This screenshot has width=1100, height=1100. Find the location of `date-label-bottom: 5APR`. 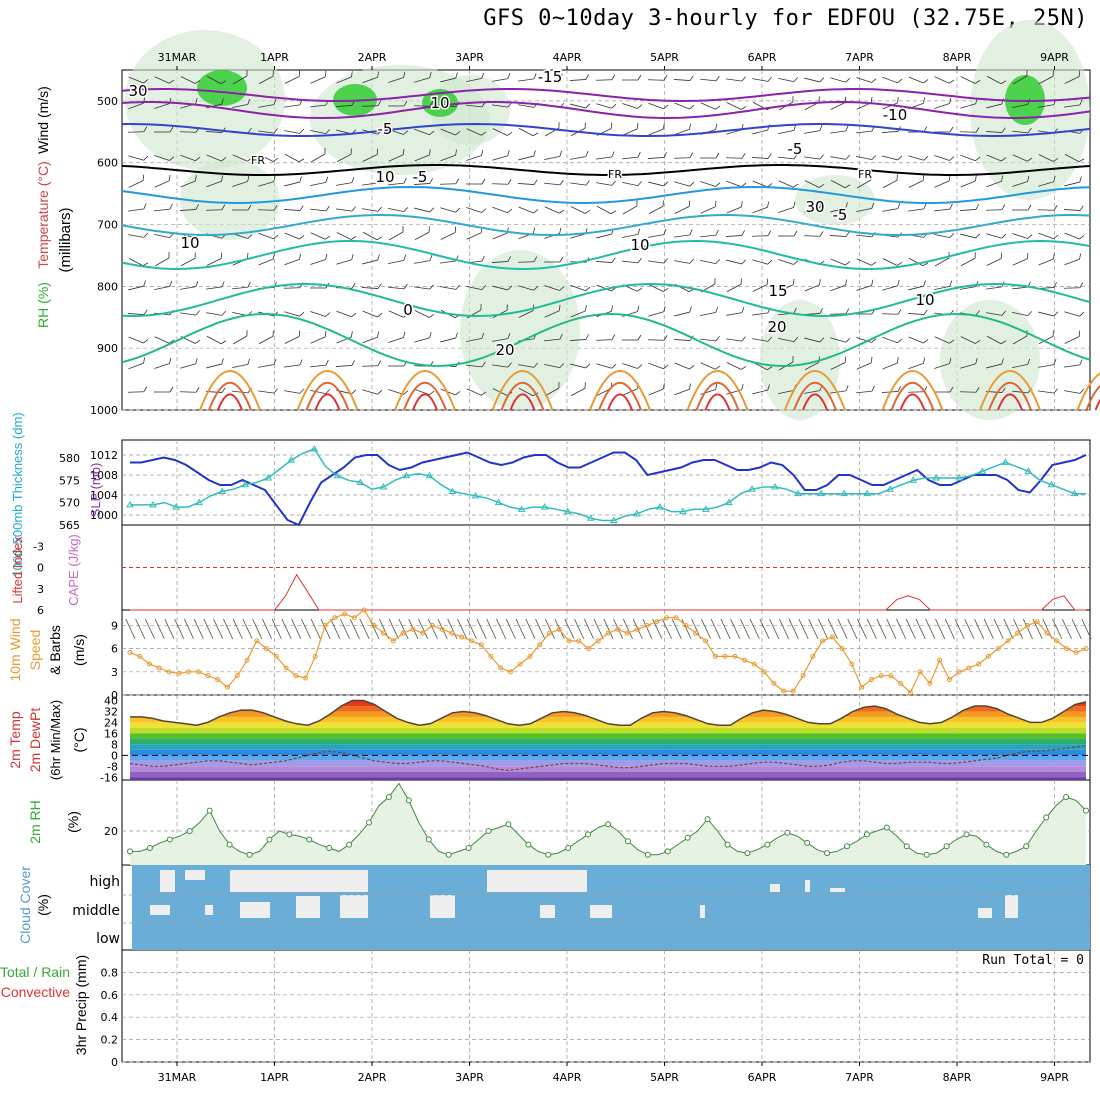

date-label-bottom: 5APR is located at coordinates (664, 1077).